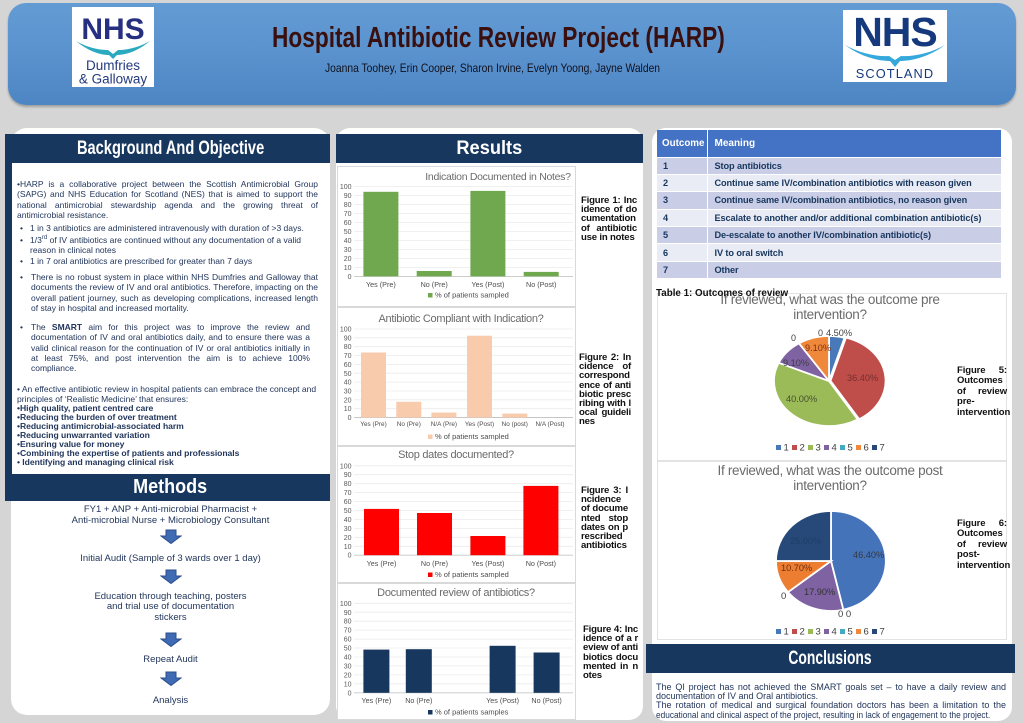 The height and width of the screenshot is (723, 1024). Describe the element at coordinates (456, 593) in the screenshot. I see `svg-text:Documented review of antibioti: Documented review of antibiotics?` at that location.